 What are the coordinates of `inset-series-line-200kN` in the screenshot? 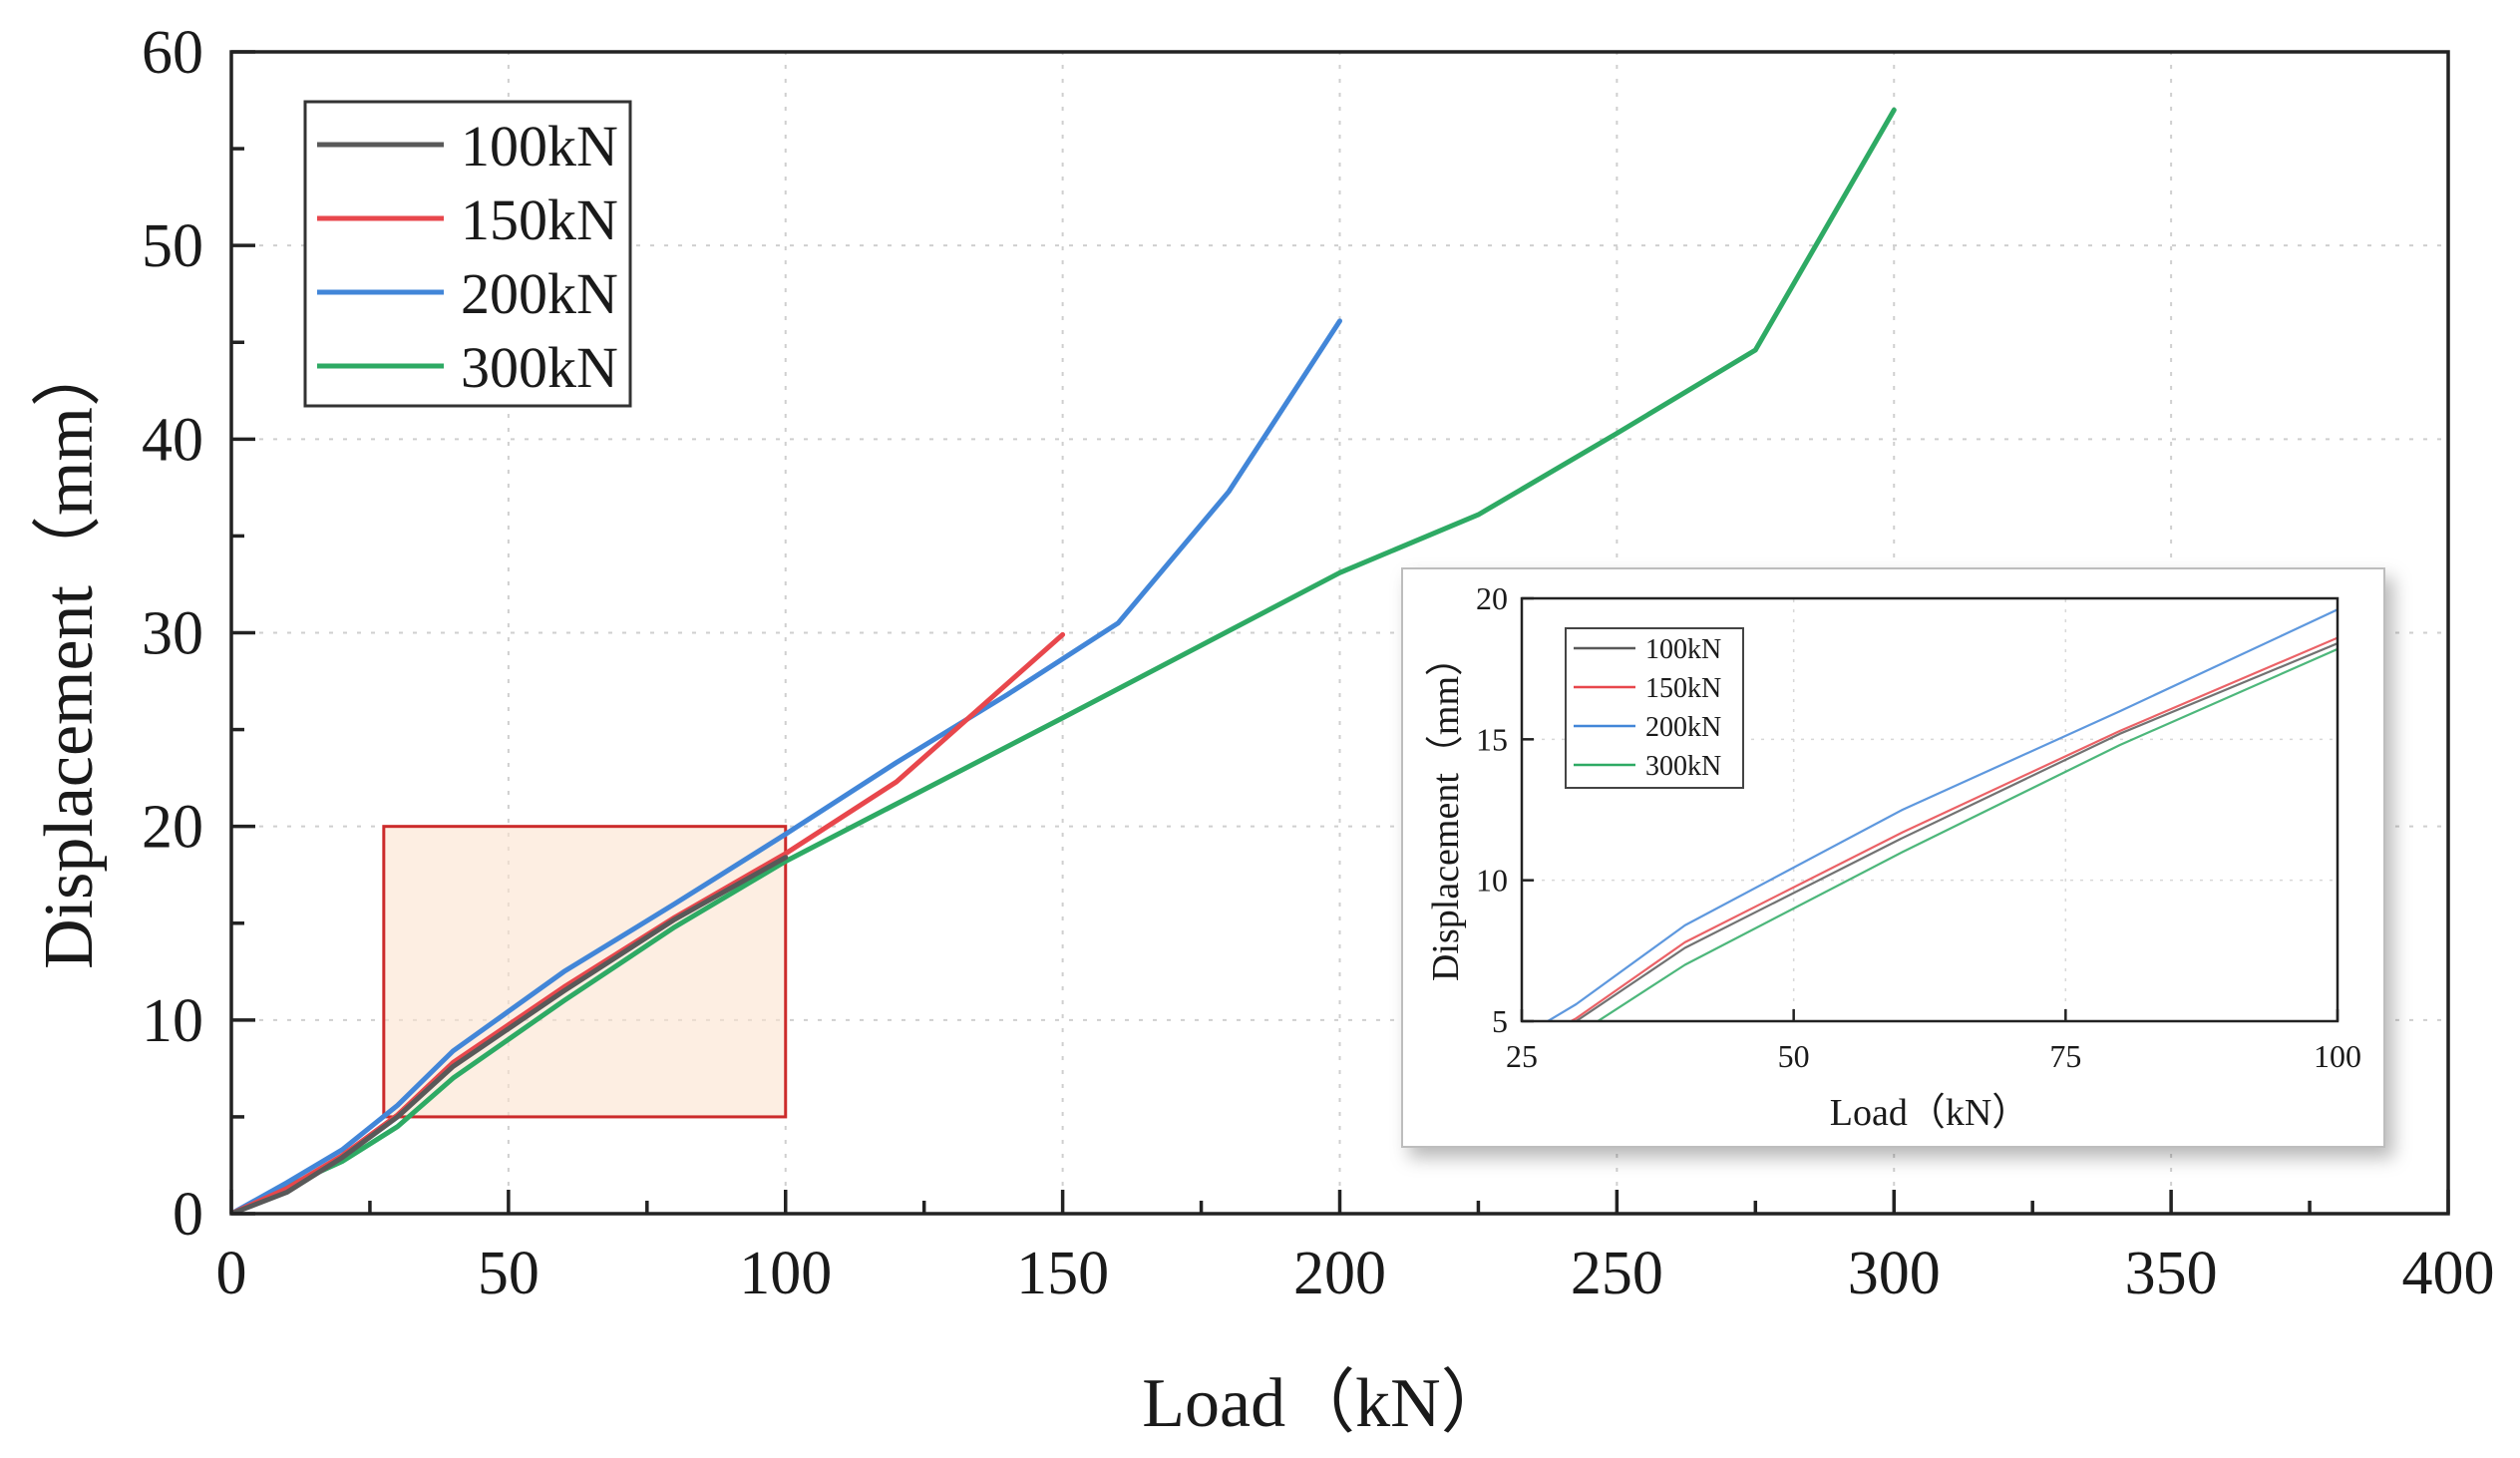 It's located at (1941, 814).